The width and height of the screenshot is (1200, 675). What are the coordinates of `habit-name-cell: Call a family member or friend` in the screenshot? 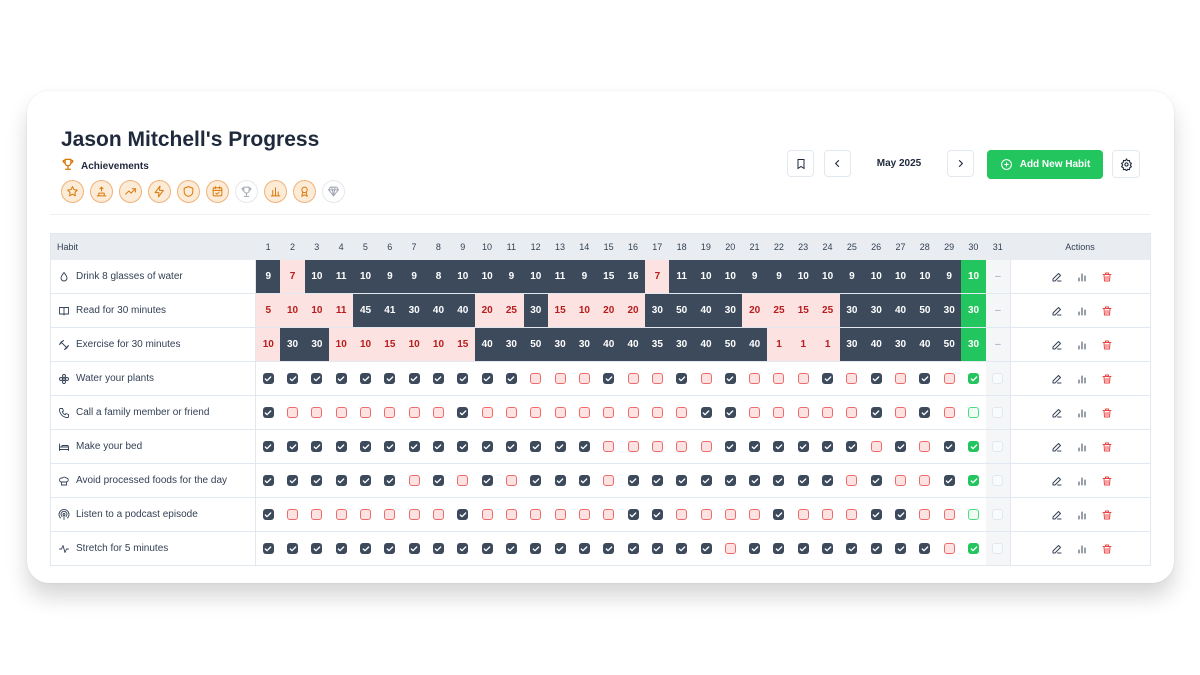 It's located at (153, 412).